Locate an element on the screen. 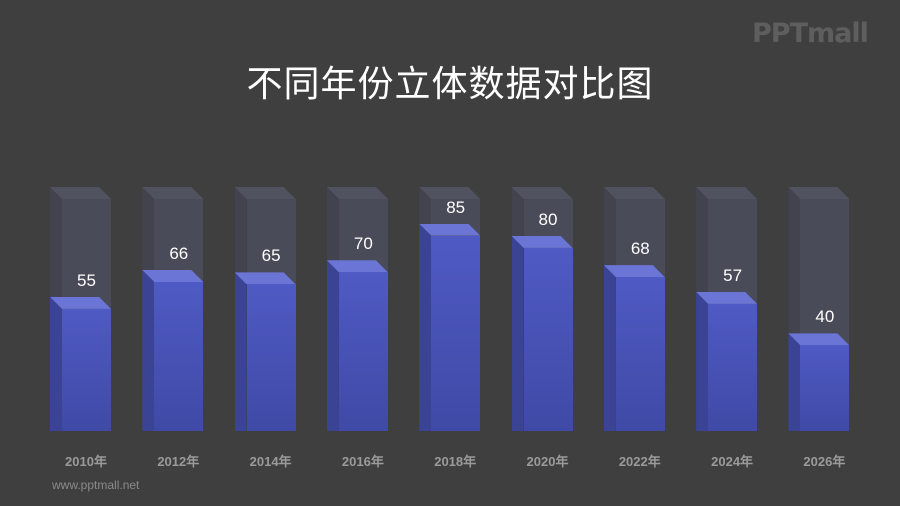 Image resolution: width=900 pixels, height=506 pixels. bar-7: 57 is located at coordinates (727, 309).